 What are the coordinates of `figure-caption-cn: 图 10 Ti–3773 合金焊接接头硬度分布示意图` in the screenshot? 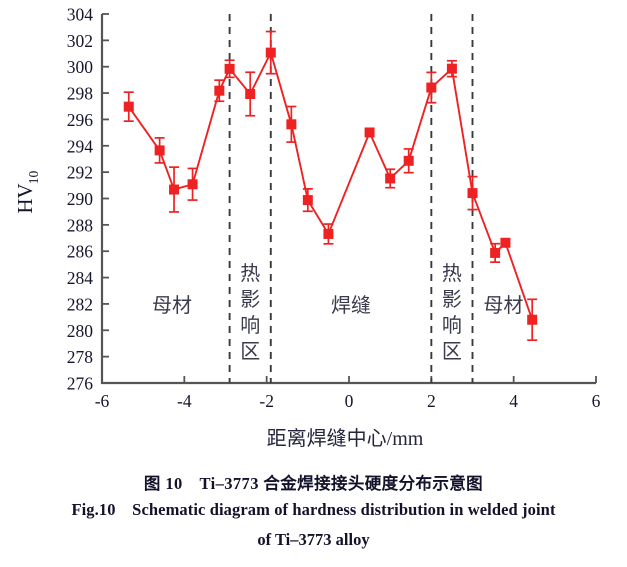 It's located at (313, 483).